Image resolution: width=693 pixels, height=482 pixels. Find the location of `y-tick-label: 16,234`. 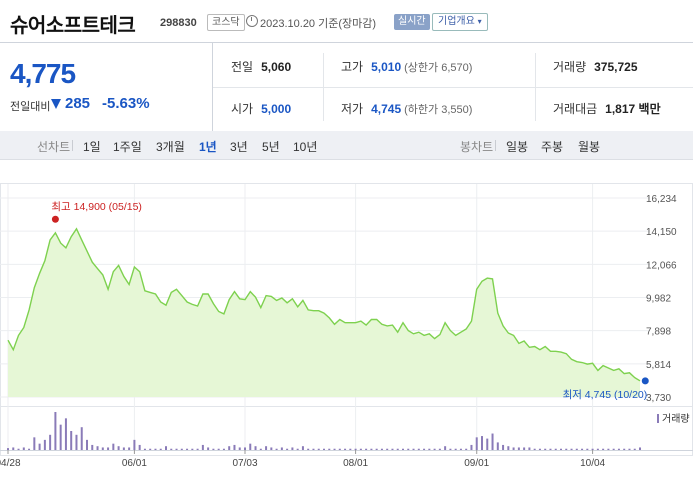

y-tick-label: 16,234 is located at coordinates (661, 199).